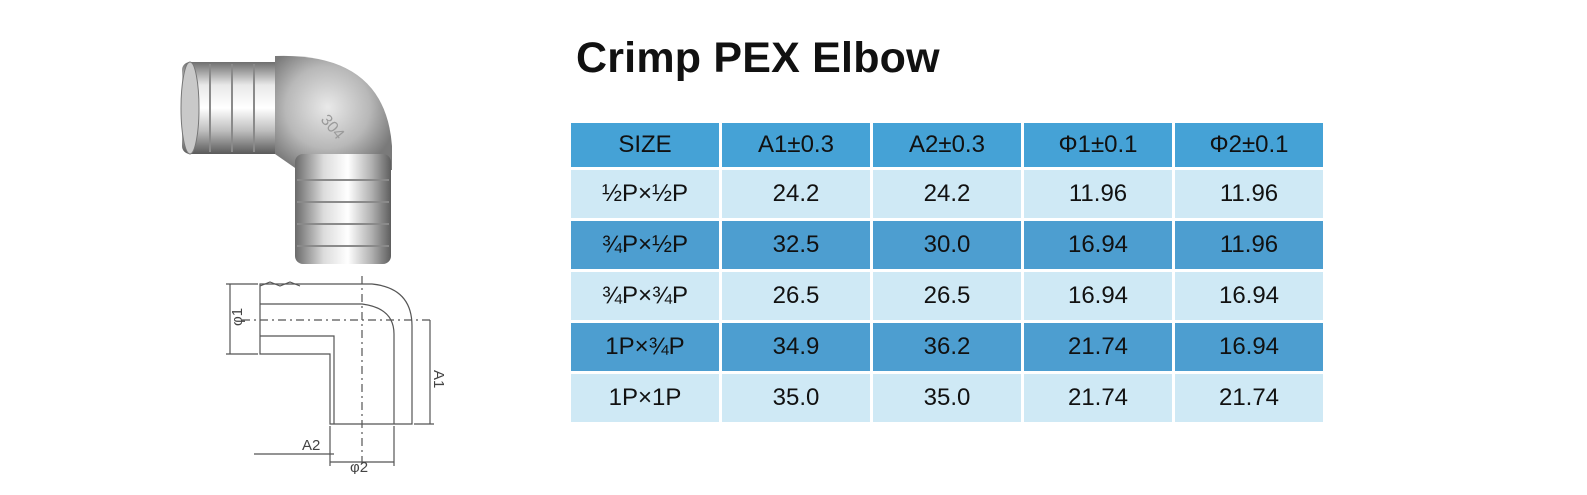 This screenshot has width=1587, height=495. What do you see at coordinates (796, 145) in the screenshot?
I see `header-a1: A1±0.3` at bounding box center [796, 145].